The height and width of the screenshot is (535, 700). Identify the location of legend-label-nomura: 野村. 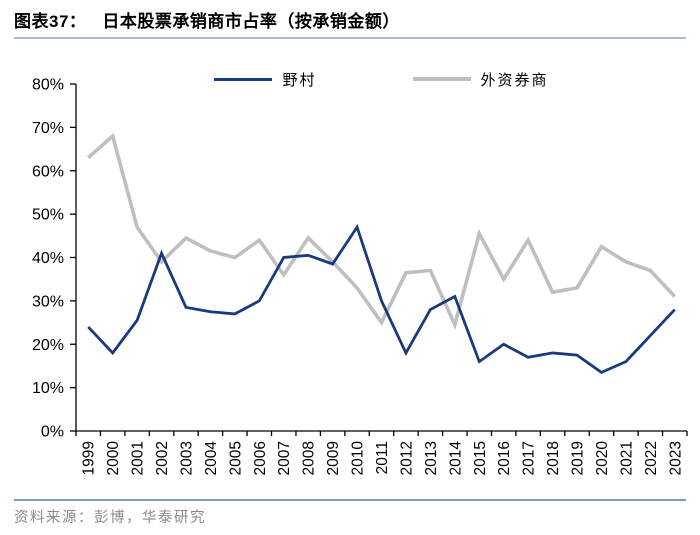
(299, 80).